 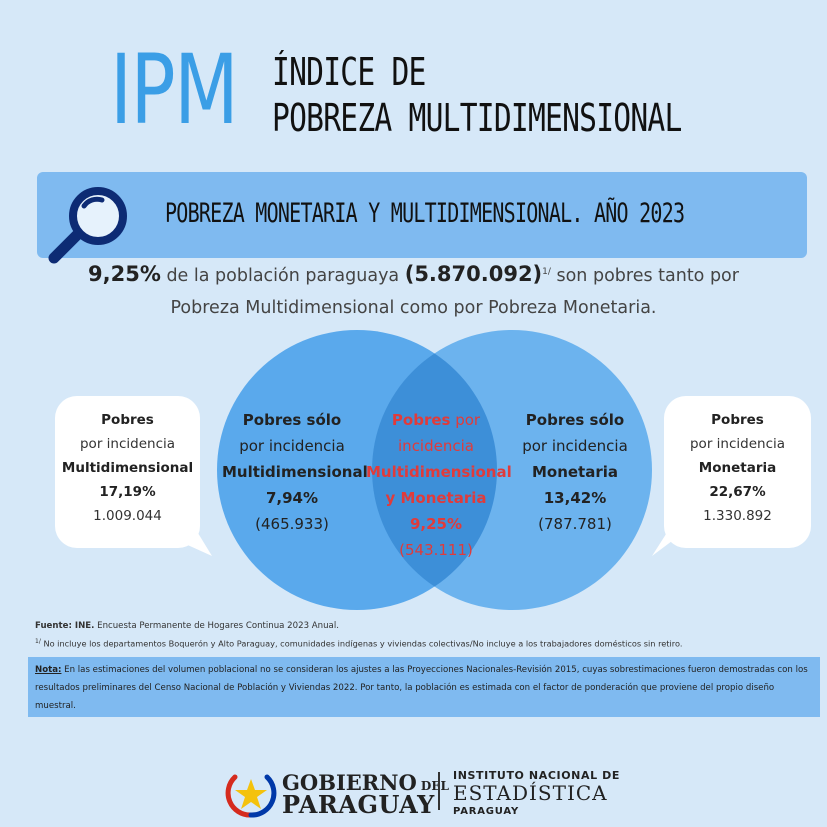 I want to click on ine-line-1: INSTITUTO NACIONAL DE, so click(x=536, y=775).